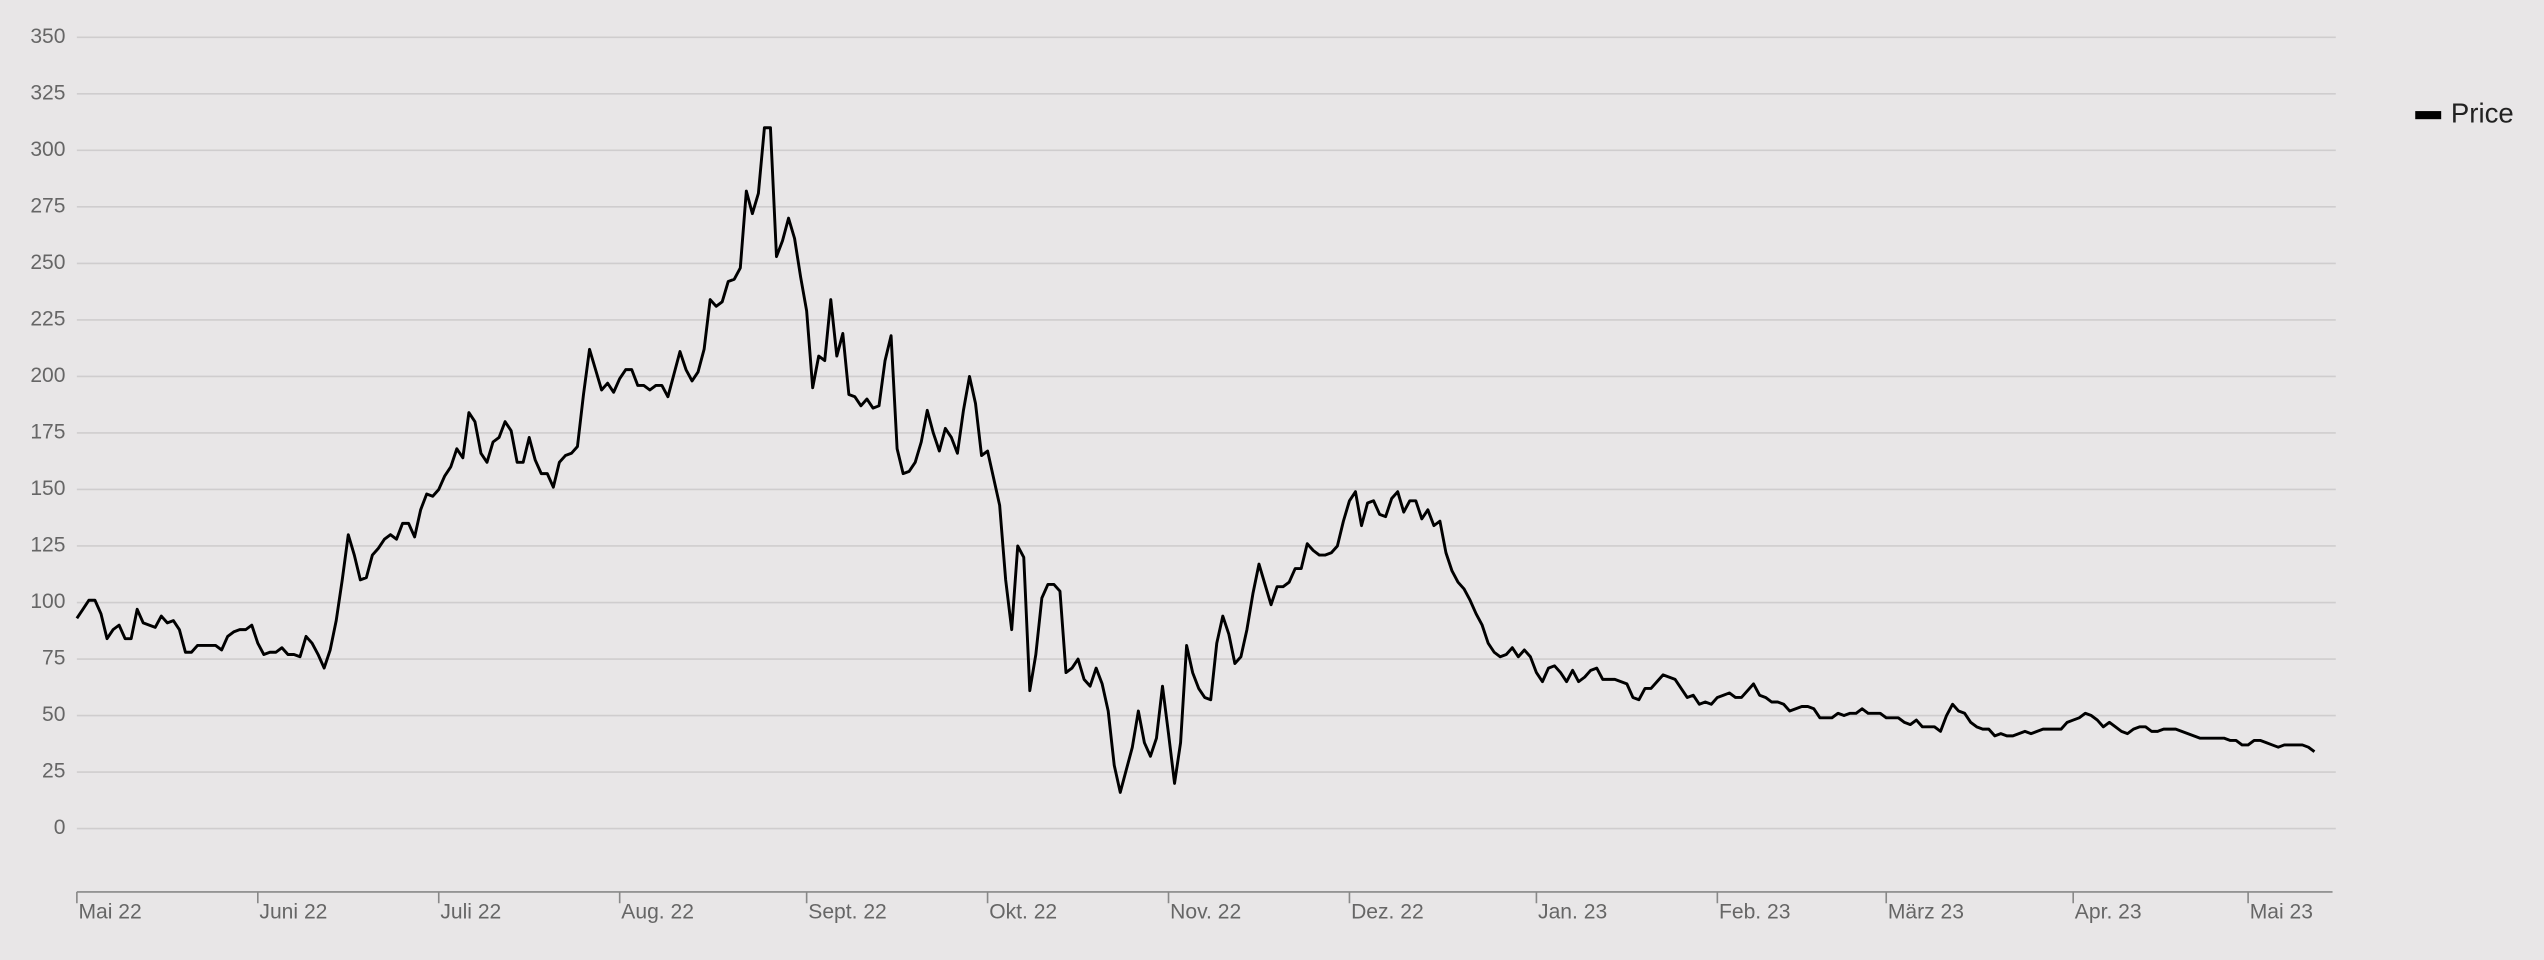 This screenshot has height=960, width=2544. What do you see at coordinates (47, 149) in the screenshot?
I see `y-tick-label: 300` at bounding box center [47, 149].